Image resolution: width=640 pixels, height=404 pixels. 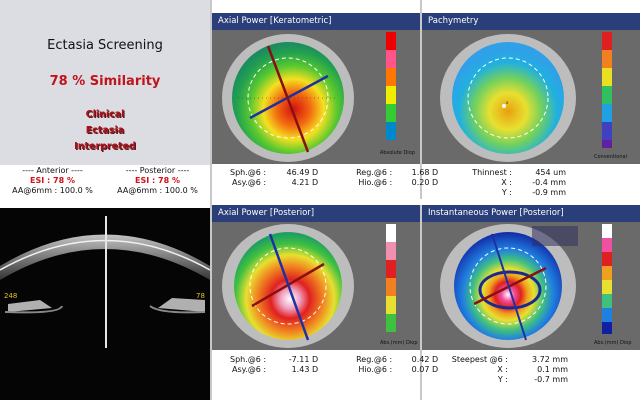 I want to click on instantaneous-posterior-map: Abs.(mm) Diop, so click(x=531, y=286).